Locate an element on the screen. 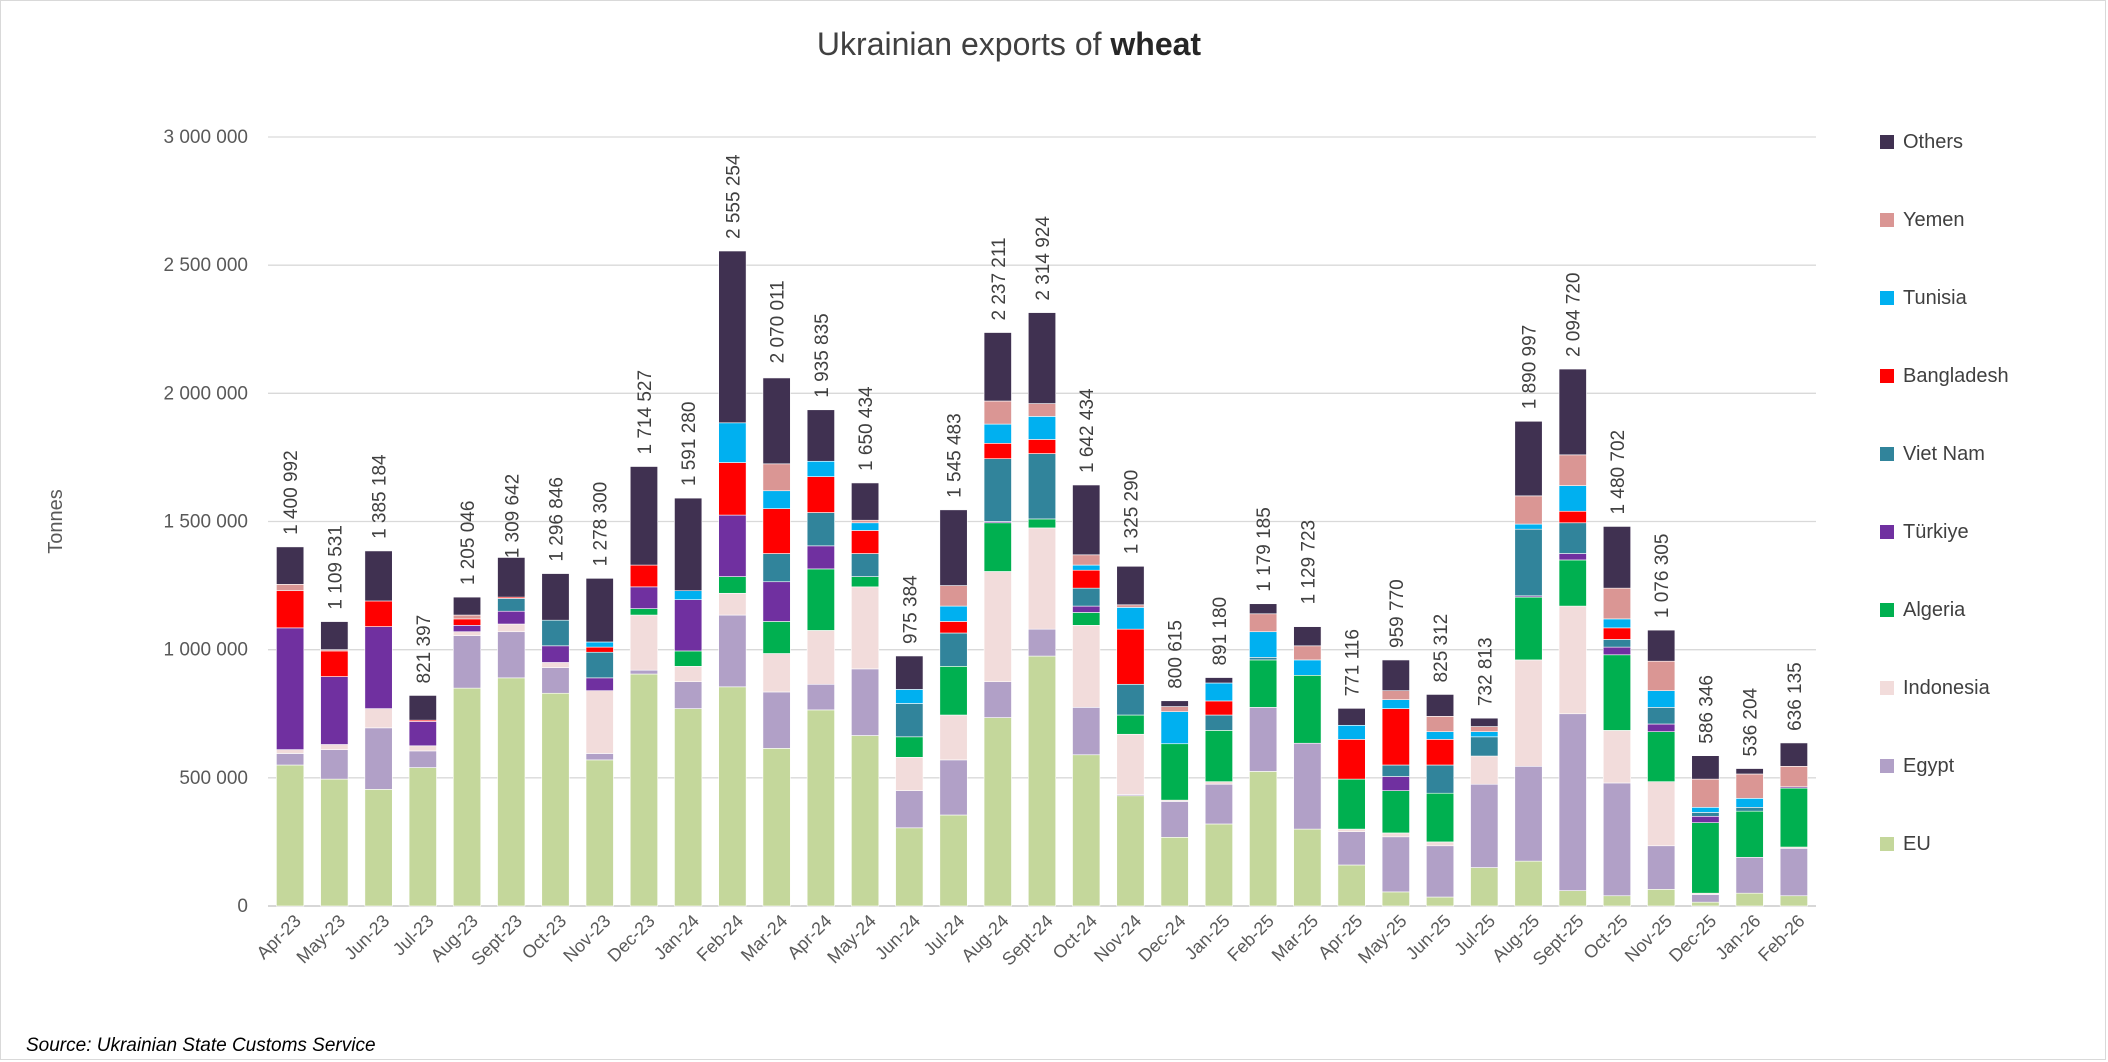 The image size is (2108, 1062). legend-label: Türkiye is located at coordinates (1936, 532).